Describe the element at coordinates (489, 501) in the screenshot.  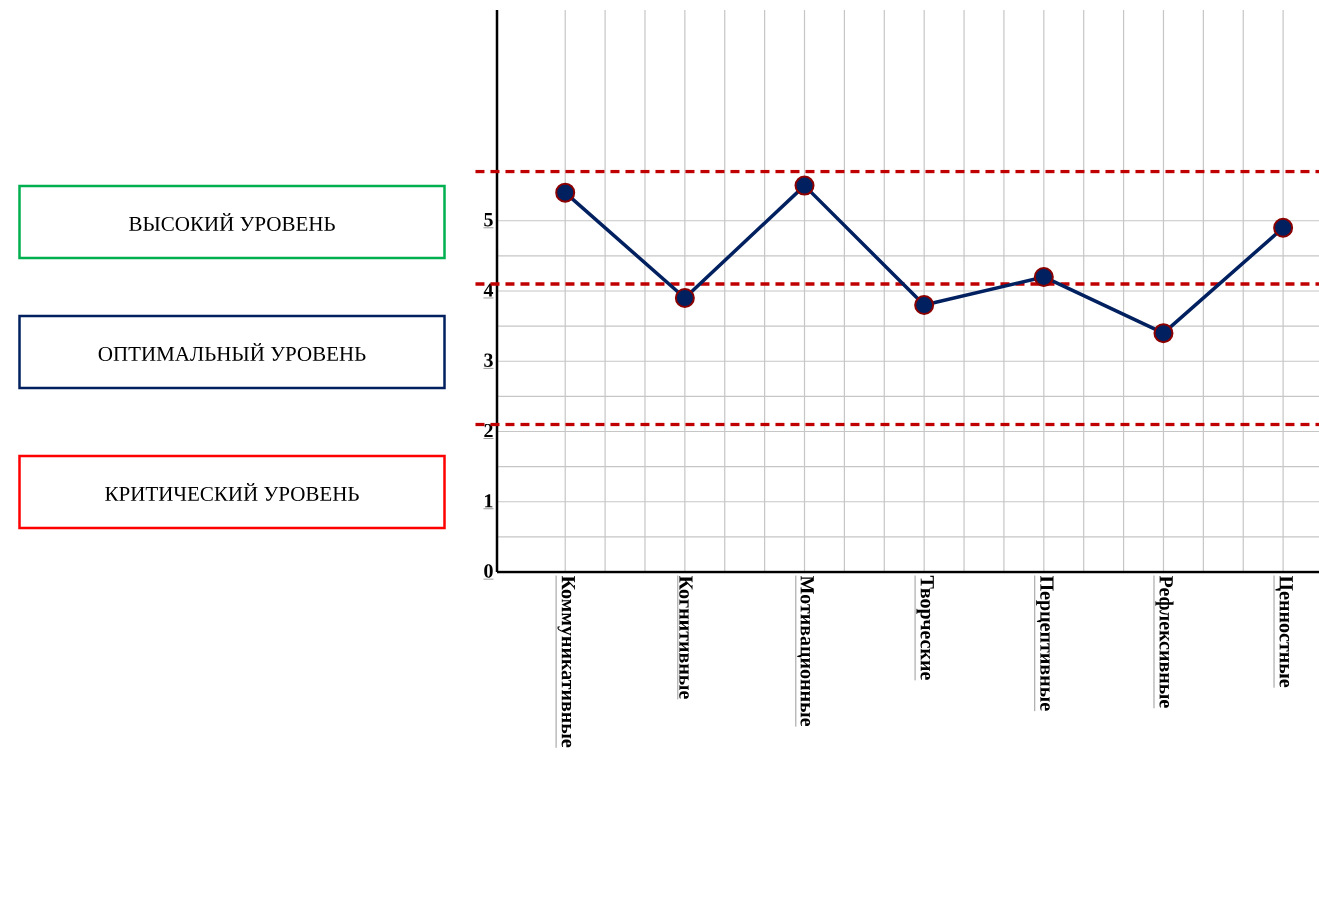
I see `y-tick-label: 1` at that location.